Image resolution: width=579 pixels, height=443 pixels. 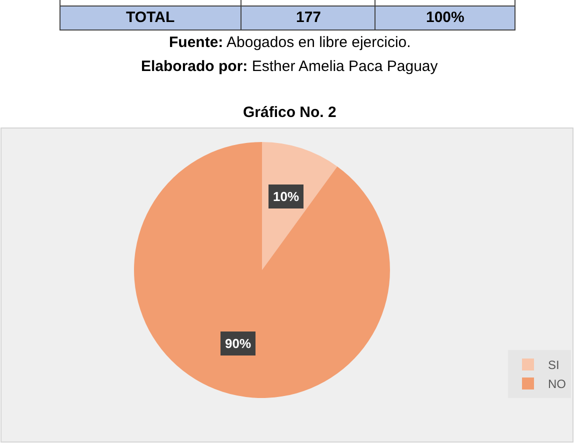 I want to click on text: Elaborado por: Esther Amelia Paca Paguay, so click(x=289, y=66).